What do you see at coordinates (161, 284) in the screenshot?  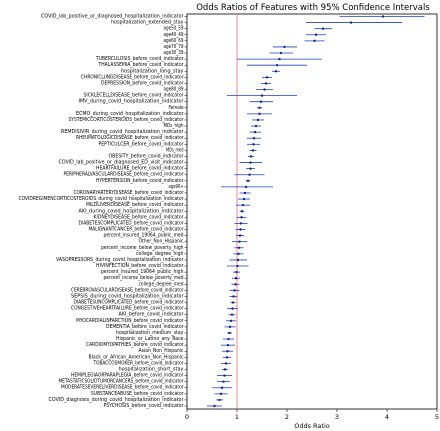 I see `feature-label: college_degree_med` at bounding box center [161, 284].